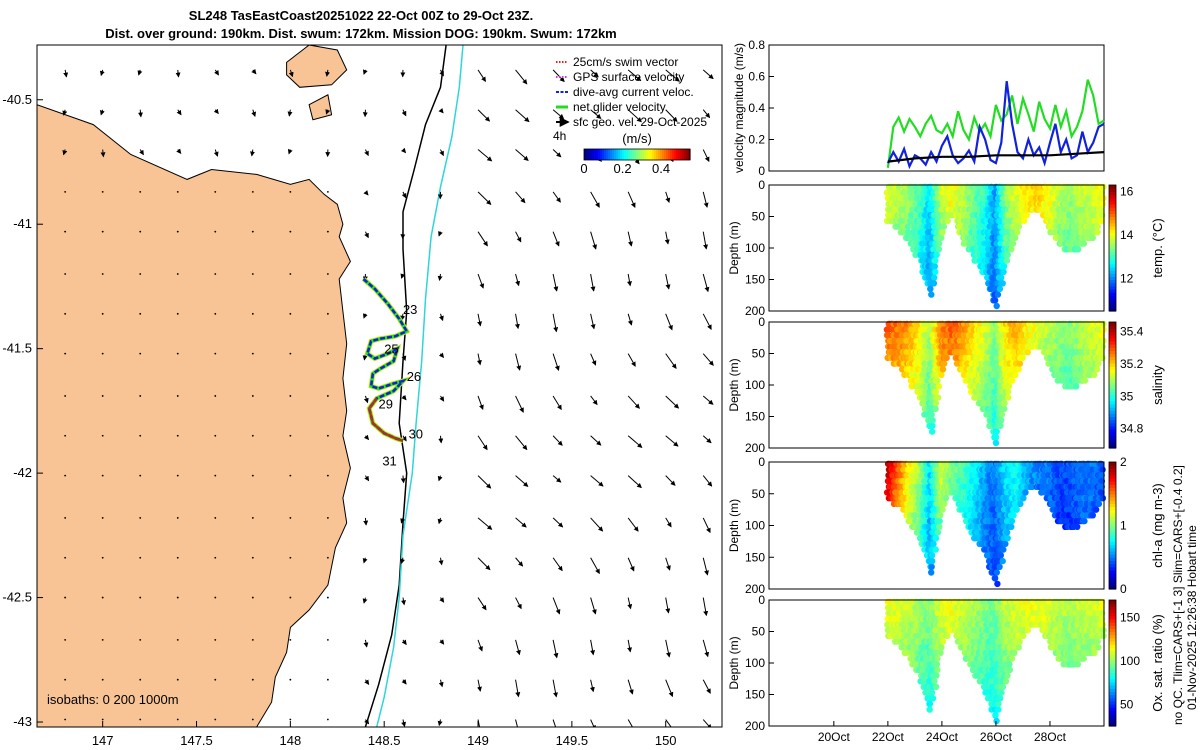 The height and width of the screenshot is (750, 1200). Describe the element at coordinates (416, 433) in the screenshot. I see `track-day-label: 30` at that location.